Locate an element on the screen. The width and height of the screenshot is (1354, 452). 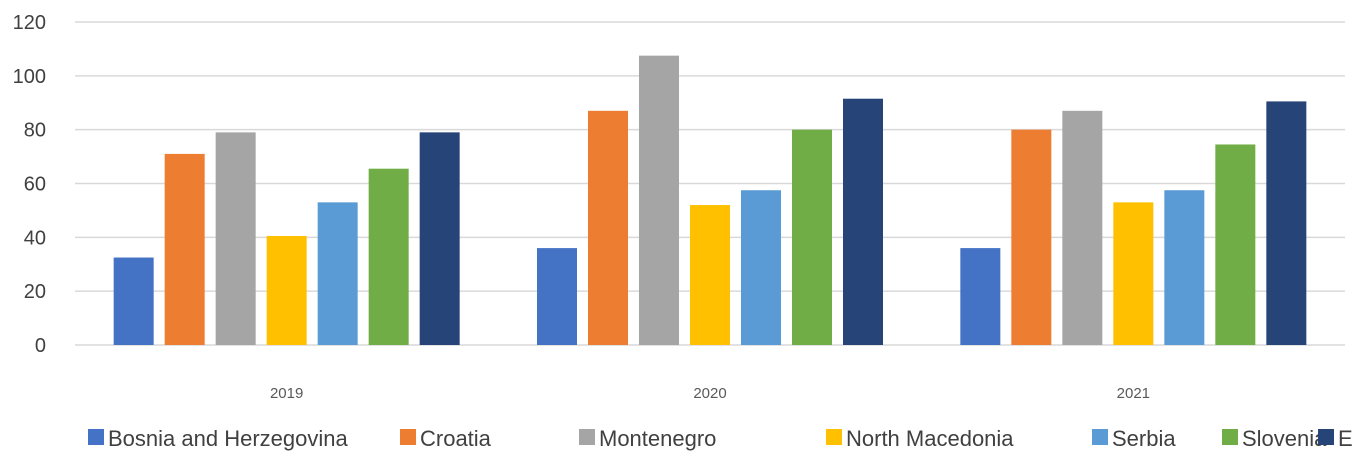
y-tick-label: 40 is located at coordinates (35, 238).